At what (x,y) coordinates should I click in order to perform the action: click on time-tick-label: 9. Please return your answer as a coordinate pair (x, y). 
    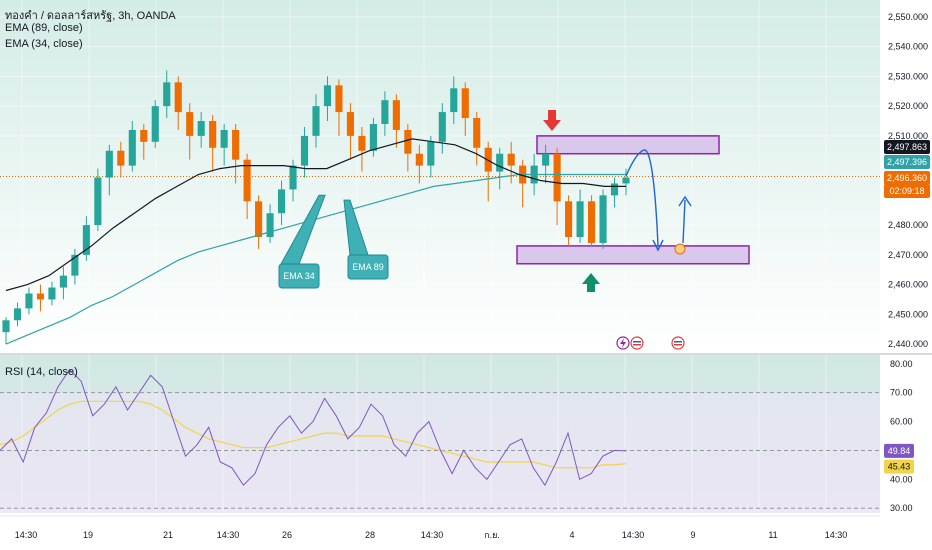
    Looking at the image, I should click on (692, 535).